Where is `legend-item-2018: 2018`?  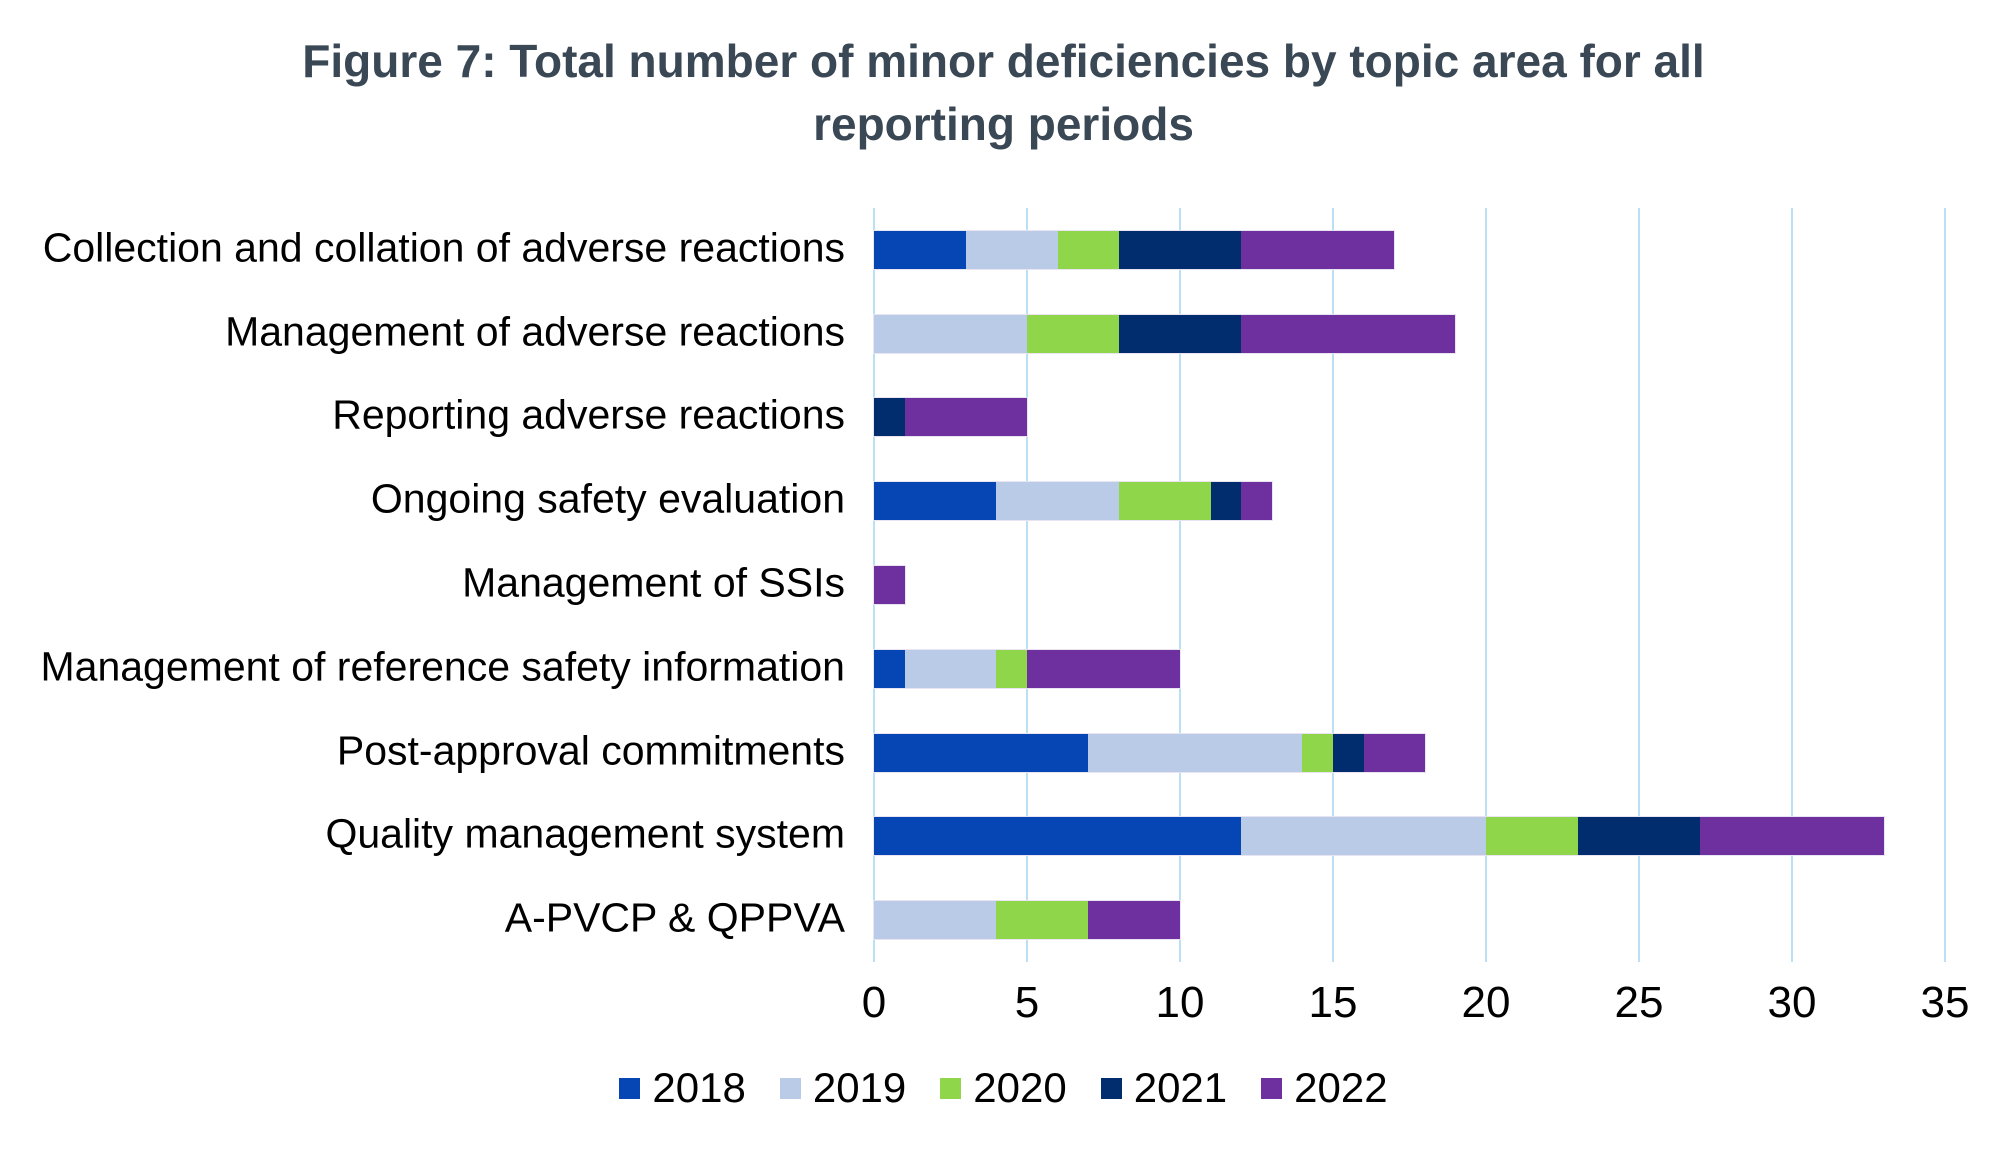
legend-item-2018: 2018 is located at coordinates (682, 1088).